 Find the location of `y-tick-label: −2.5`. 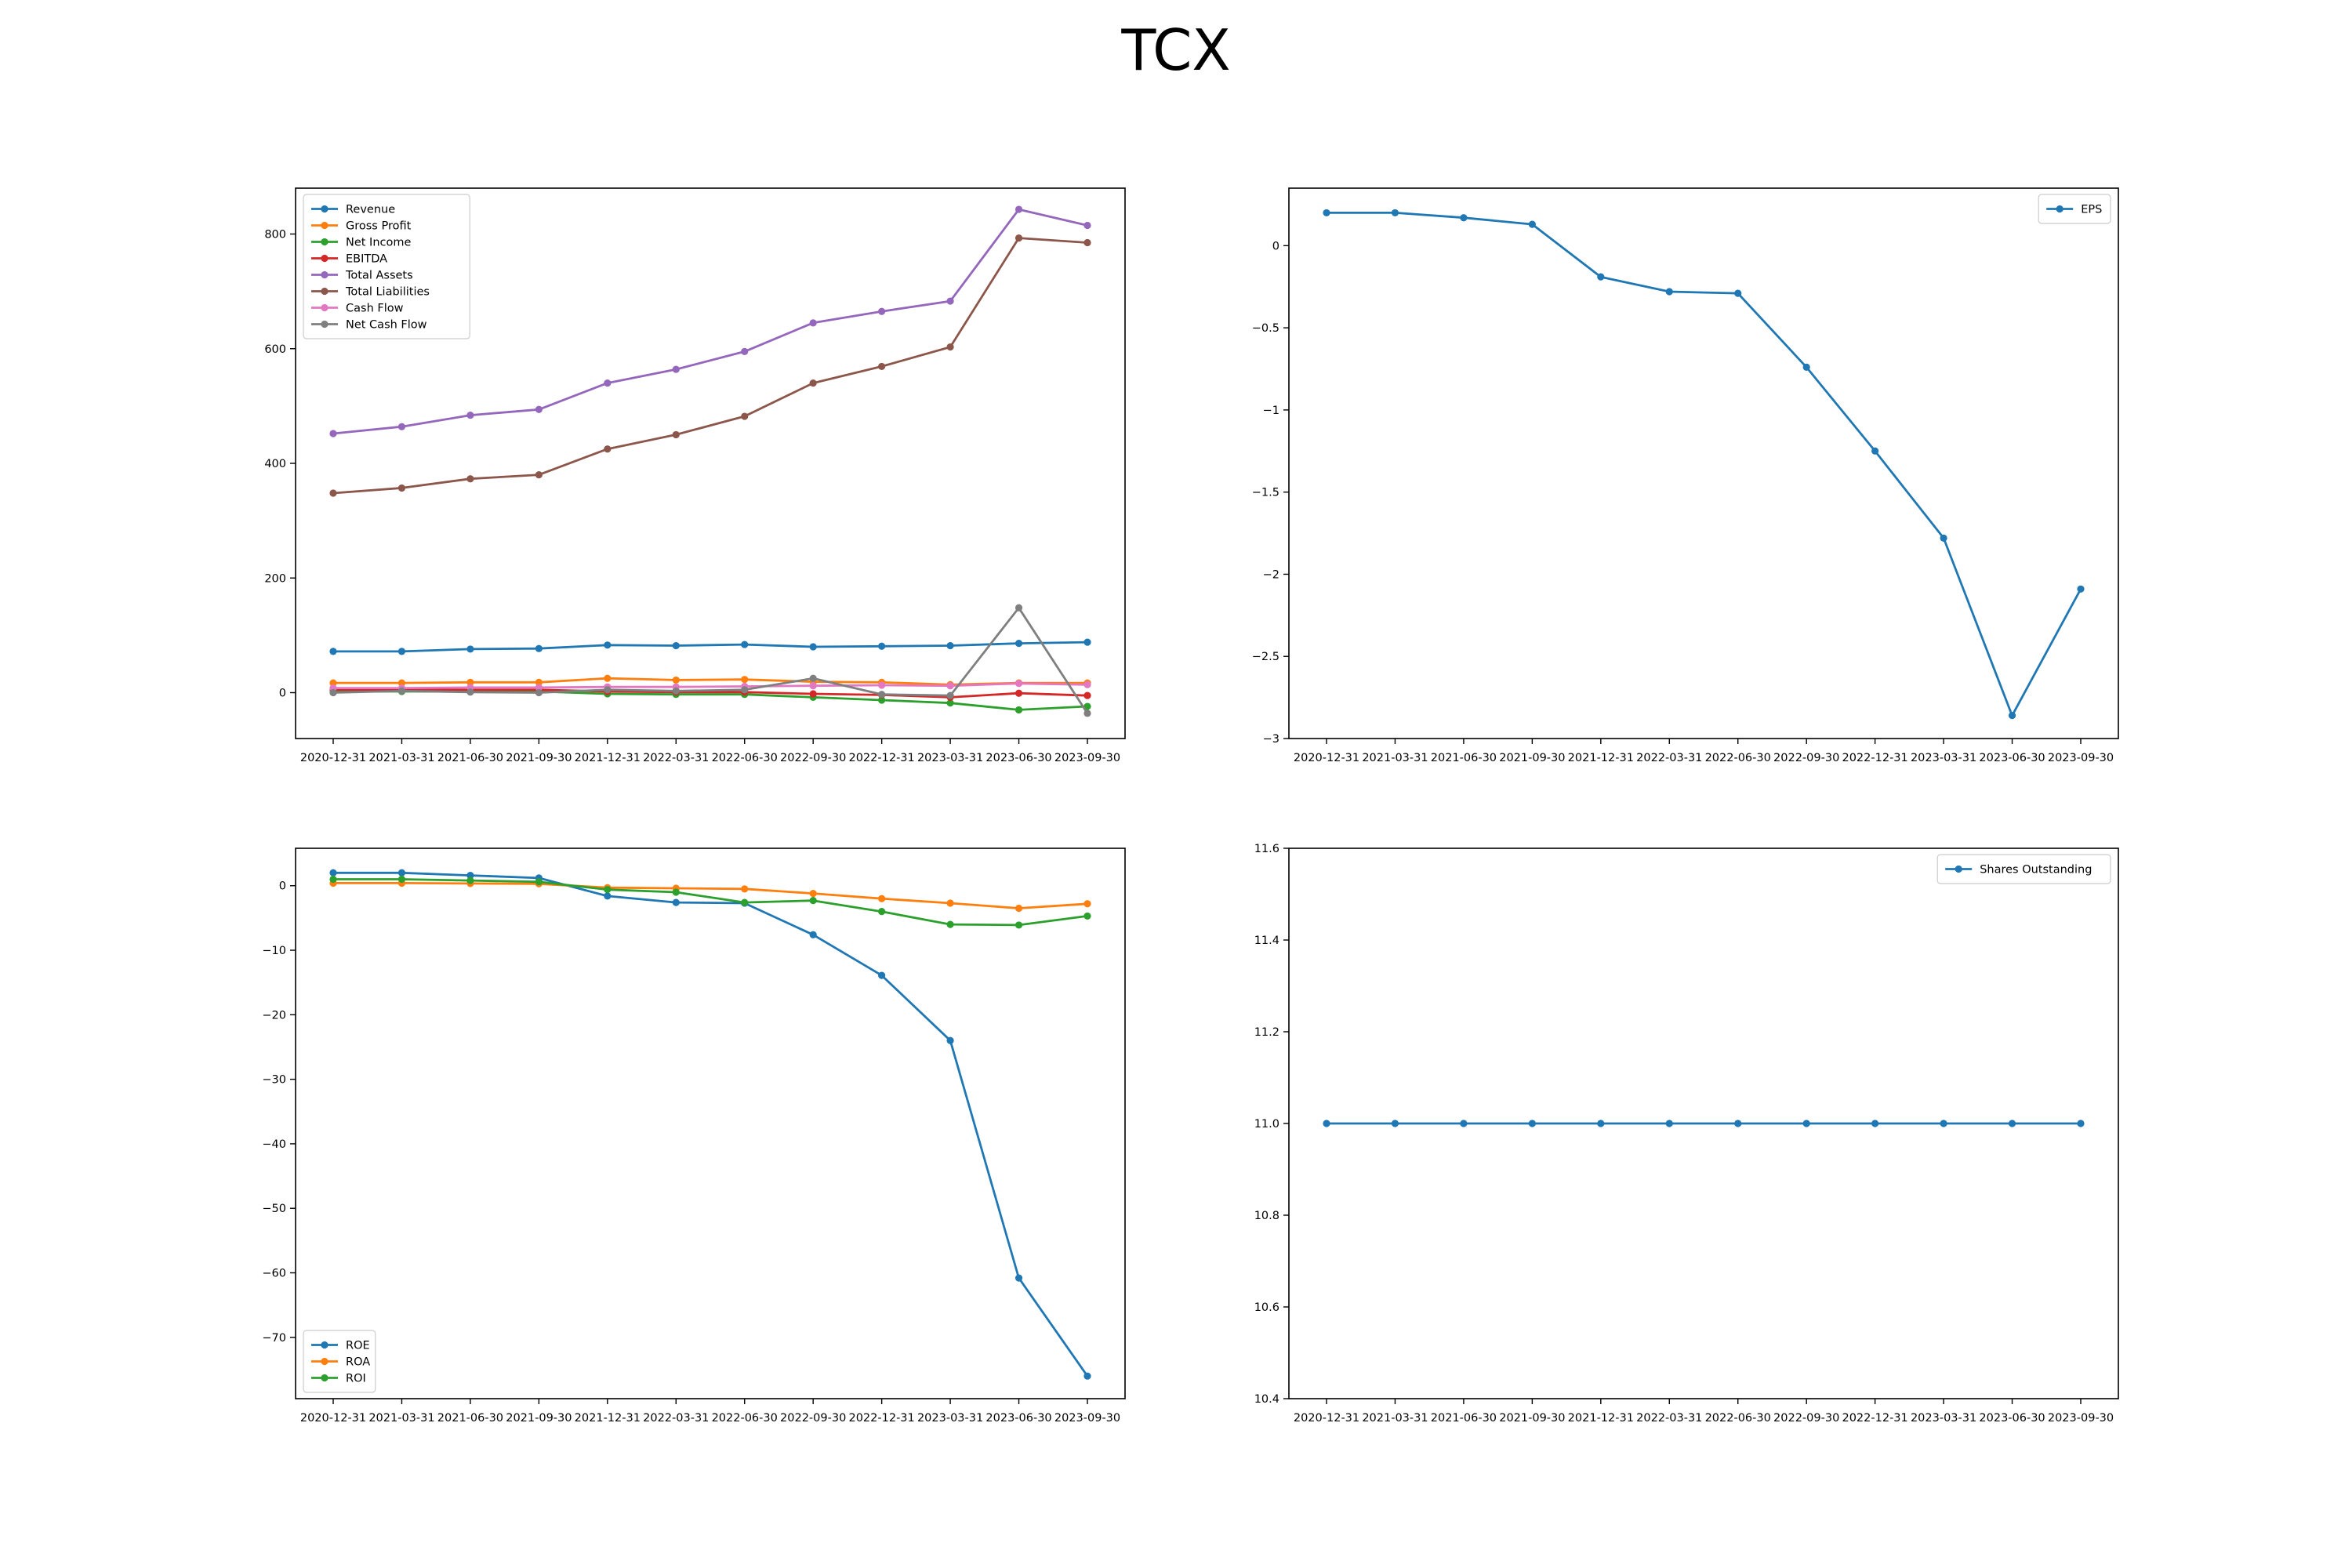

y-tick-label: −2.5 is located at coordinates (1265, 657).